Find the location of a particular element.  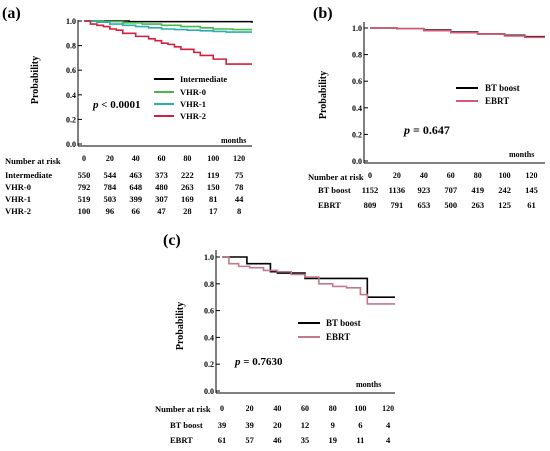

risk-cell: 39 is located at coordinates (249, 425).